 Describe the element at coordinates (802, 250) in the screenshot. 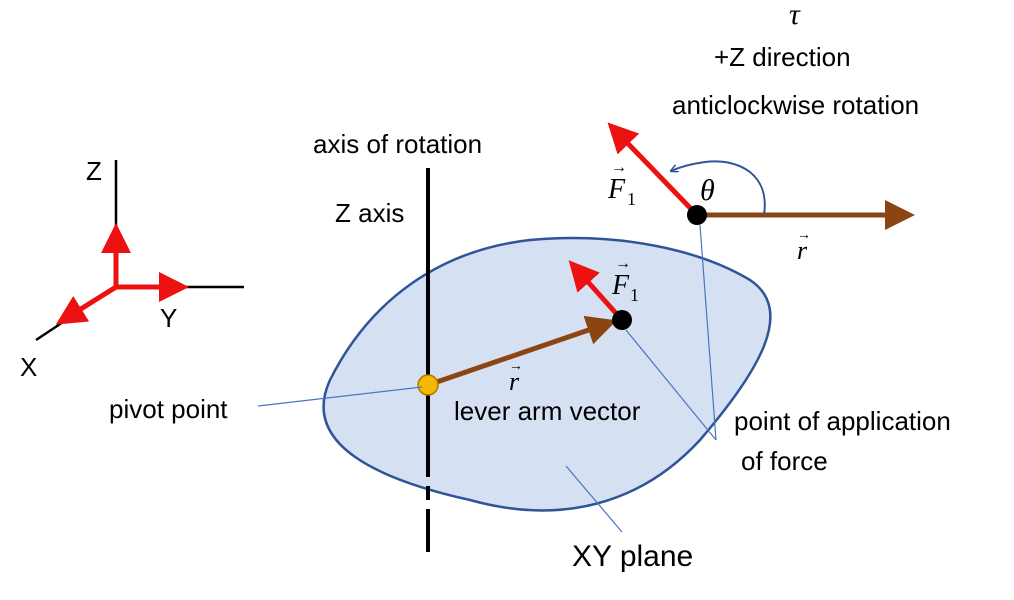

I see `inset-r-letter: r` at that location.